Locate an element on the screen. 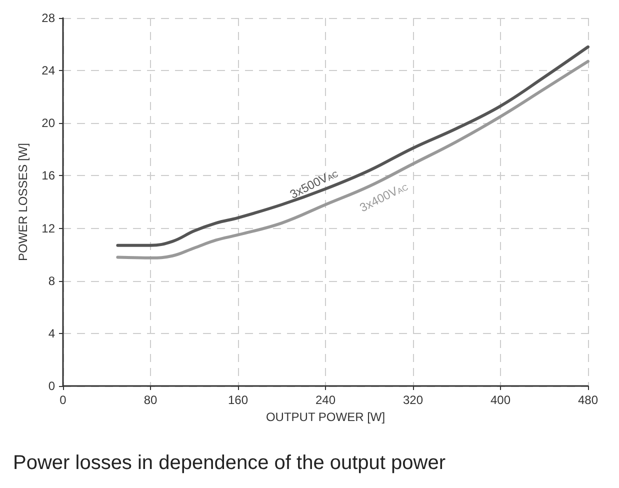 The width and height of the screenshot is (619, 488). y-tick-label: 12 is located at coordinates (49, 228).